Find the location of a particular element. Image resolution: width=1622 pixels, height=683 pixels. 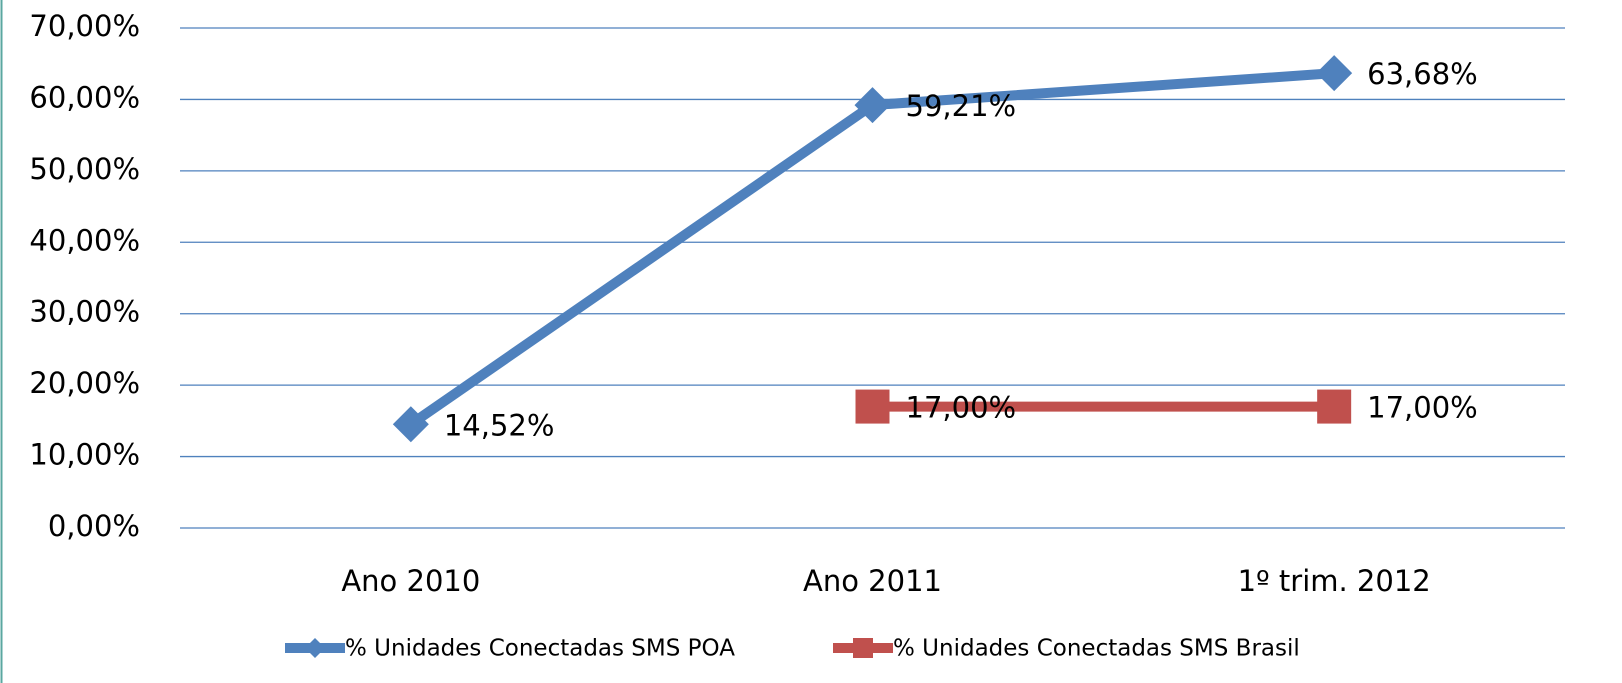

y-tick-label: 60,00% is located at coordinates (84, 97).